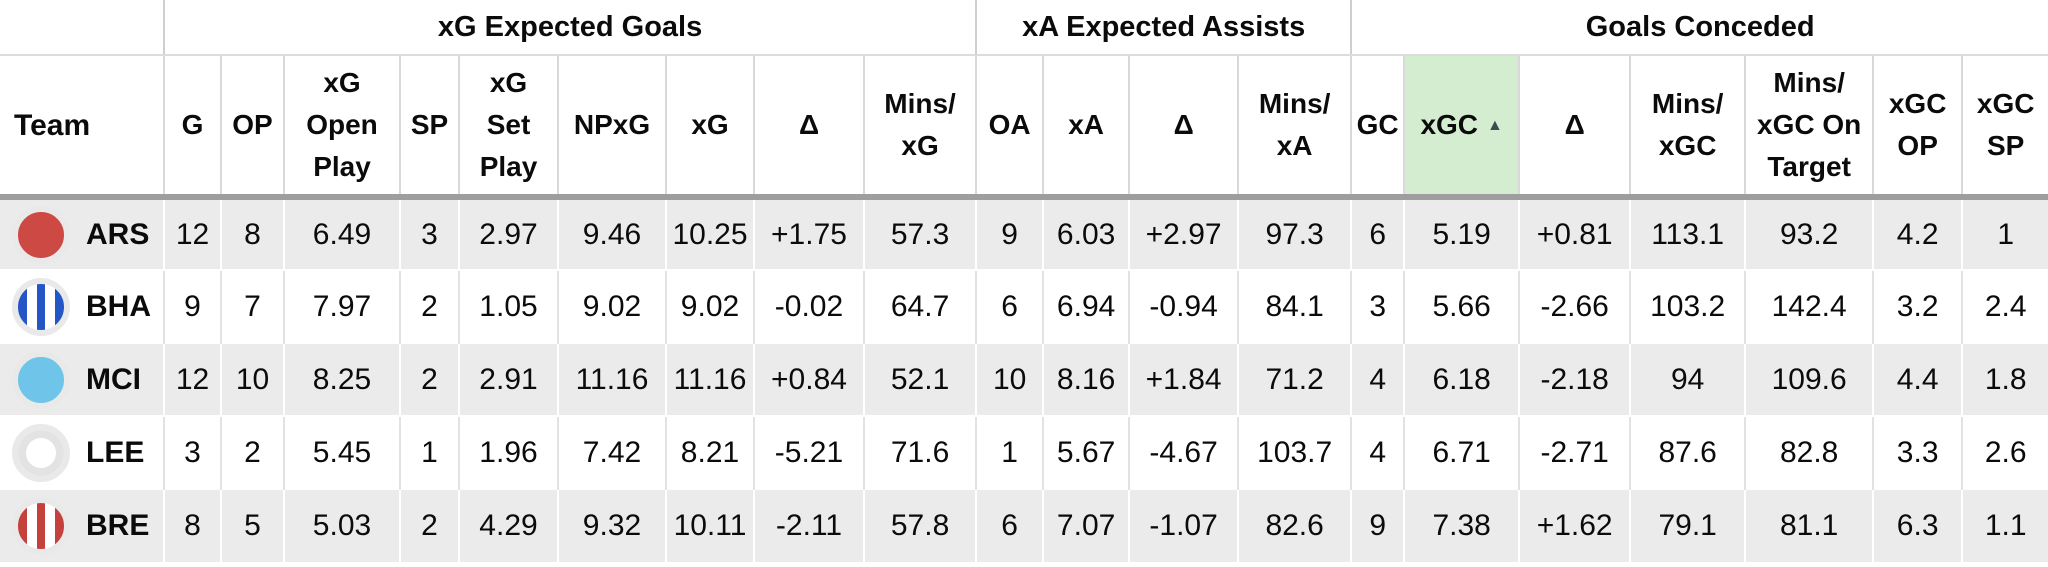 The height and width of the screenshot is (567, 2048). Describe the element at coordinates (808, 306) in the screenshot. I see `cell-delta-xg: -0.02` at that location.